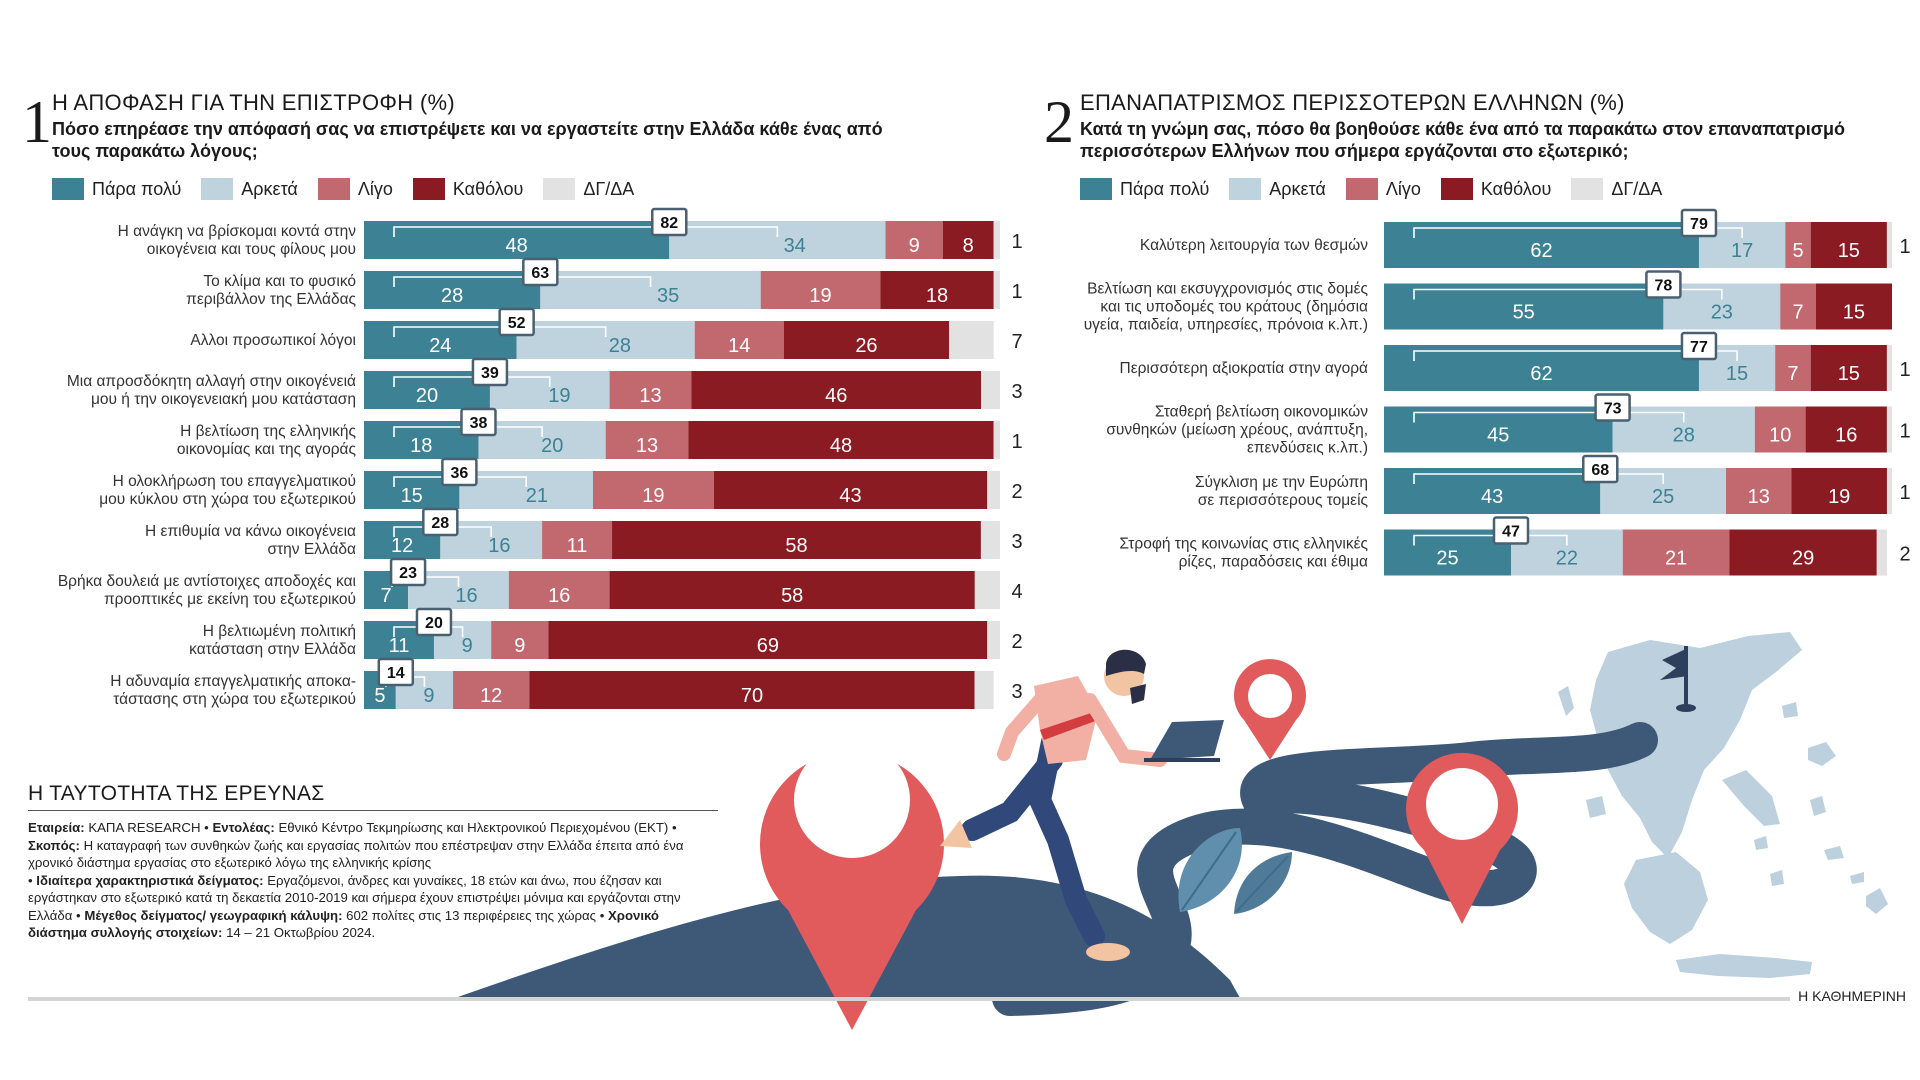 The height and width of the screenshot is (1080, 1920). Describe the element at coordinates (517, 246) in the screenshot. I see `data-label: 48` at that location.